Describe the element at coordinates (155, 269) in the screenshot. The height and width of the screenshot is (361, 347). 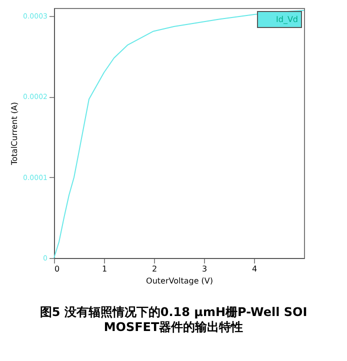
I see `x-tick-label: 2` at that location.